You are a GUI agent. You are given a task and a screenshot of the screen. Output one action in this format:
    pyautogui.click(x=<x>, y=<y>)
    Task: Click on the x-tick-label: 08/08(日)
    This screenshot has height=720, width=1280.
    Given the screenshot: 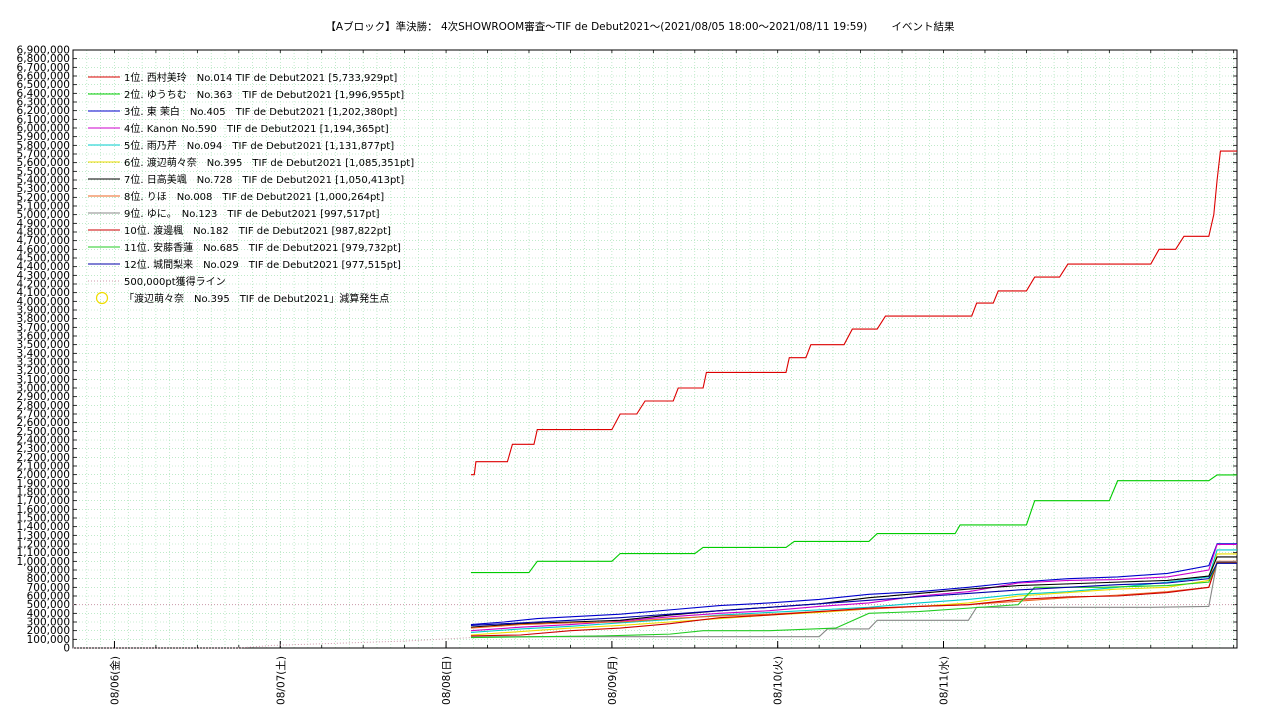 What is the action you would take?
    pyautogui.click(x=447, y=680)
    